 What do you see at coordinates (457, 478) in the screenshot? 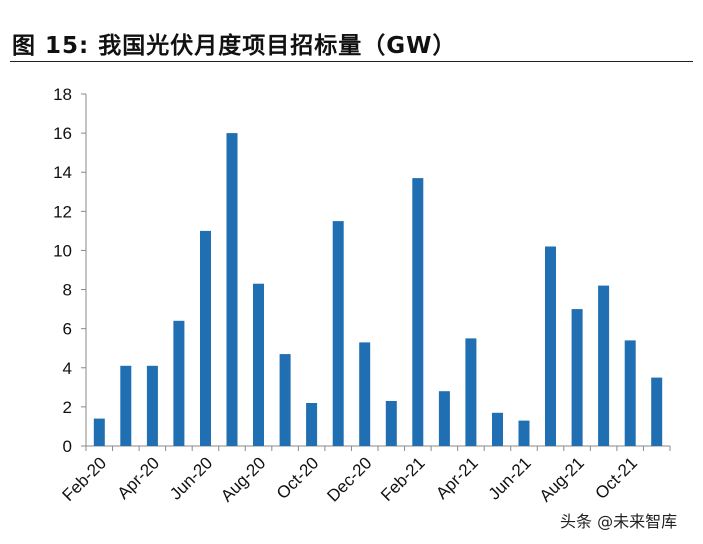
I see `x-tick-label: Apr-21` at bounding box center [457, 478].